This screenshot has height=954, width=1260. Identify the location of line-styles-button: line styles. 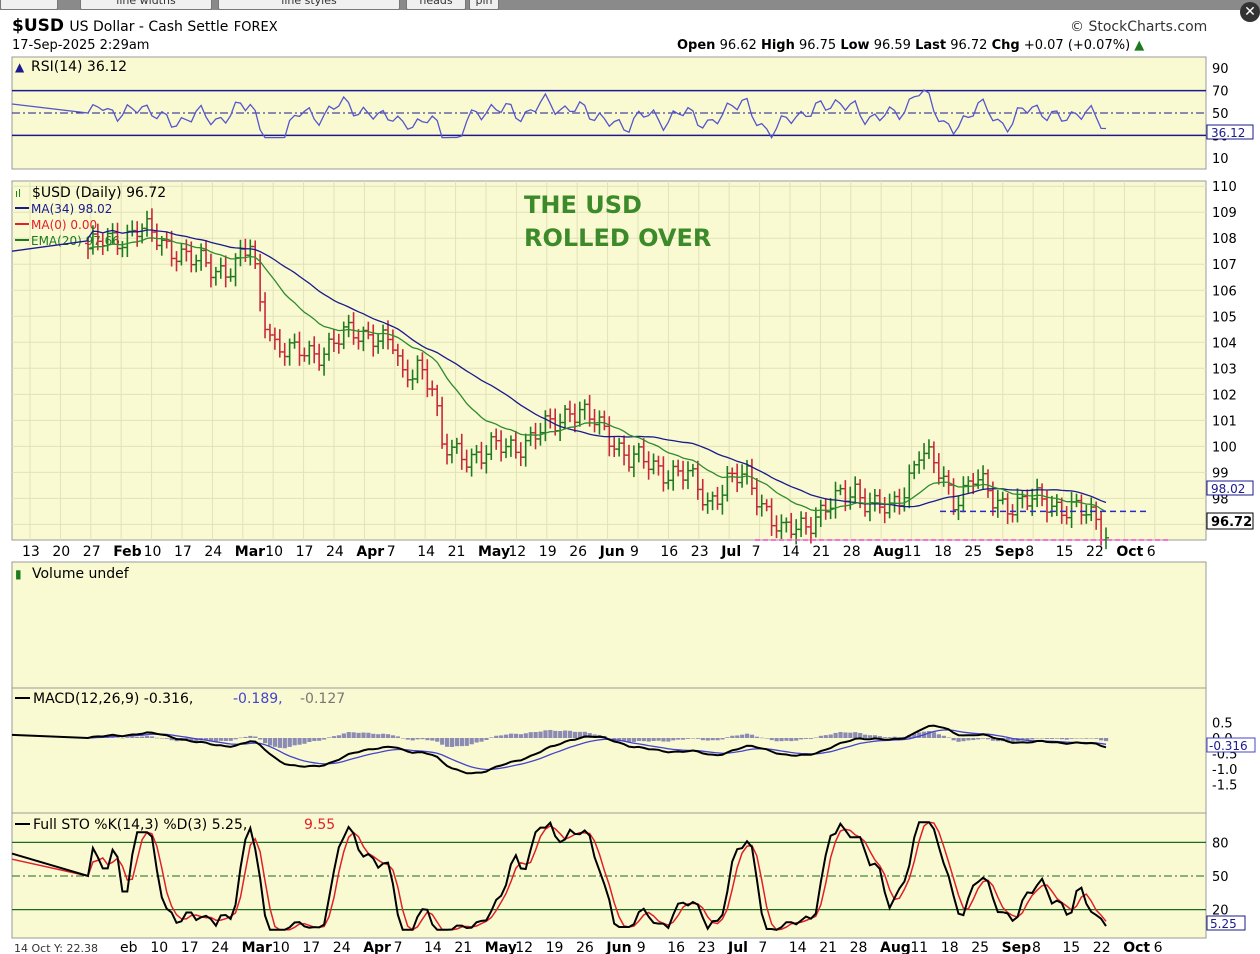
(309, 5).